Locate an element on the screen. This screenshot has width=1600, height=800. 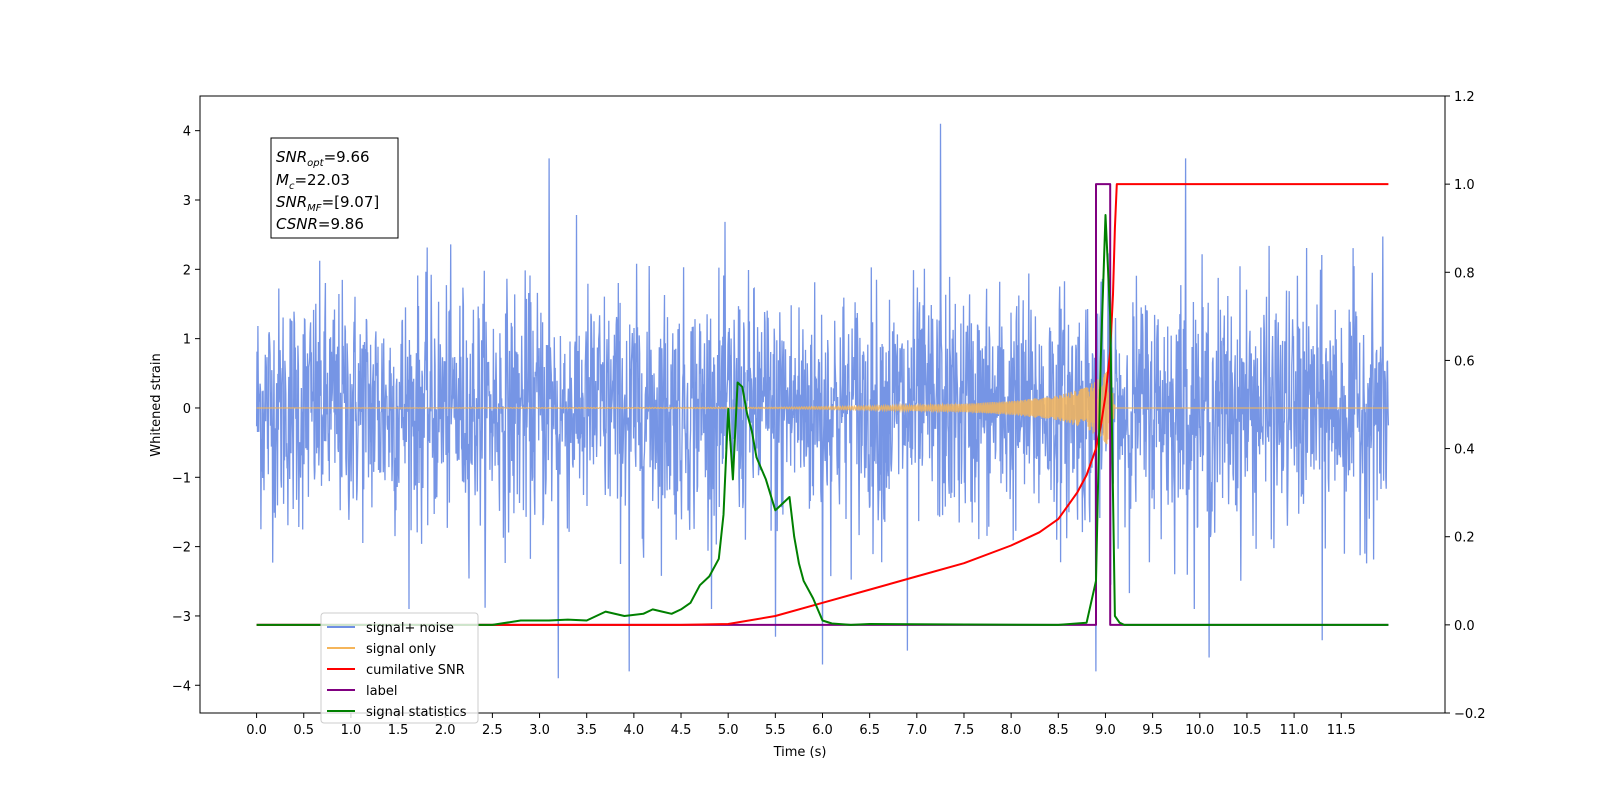
x-tick-label: 6.5 is located at coordinates (869, 730).